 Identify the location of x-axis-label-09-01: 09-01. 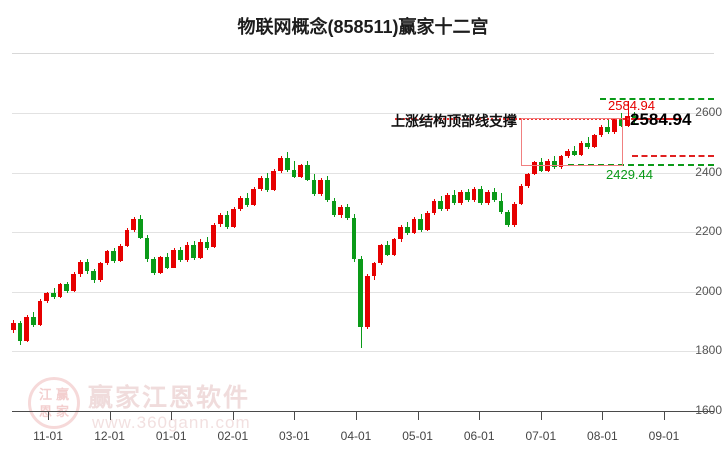
(664, 436).